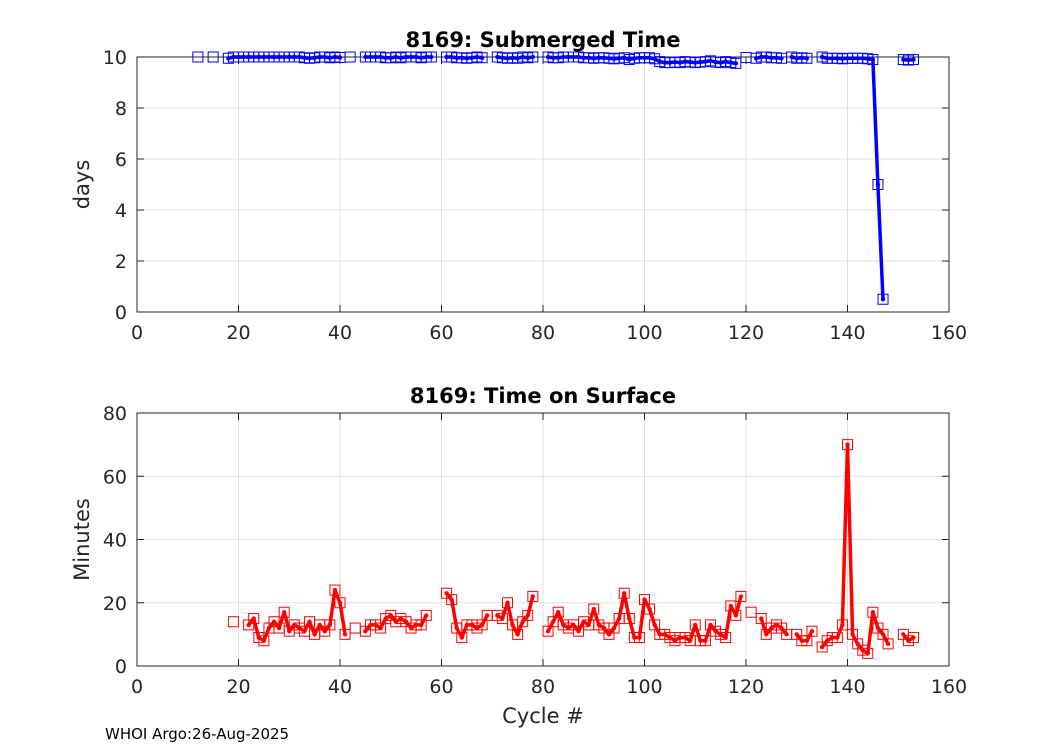 The width and height of the screenshot is (1050, 750). What do you see at coordinates (115, 58) in the screenshot?
I see `chart1-y-tick-label: 10` at bounding box center [115, 58].